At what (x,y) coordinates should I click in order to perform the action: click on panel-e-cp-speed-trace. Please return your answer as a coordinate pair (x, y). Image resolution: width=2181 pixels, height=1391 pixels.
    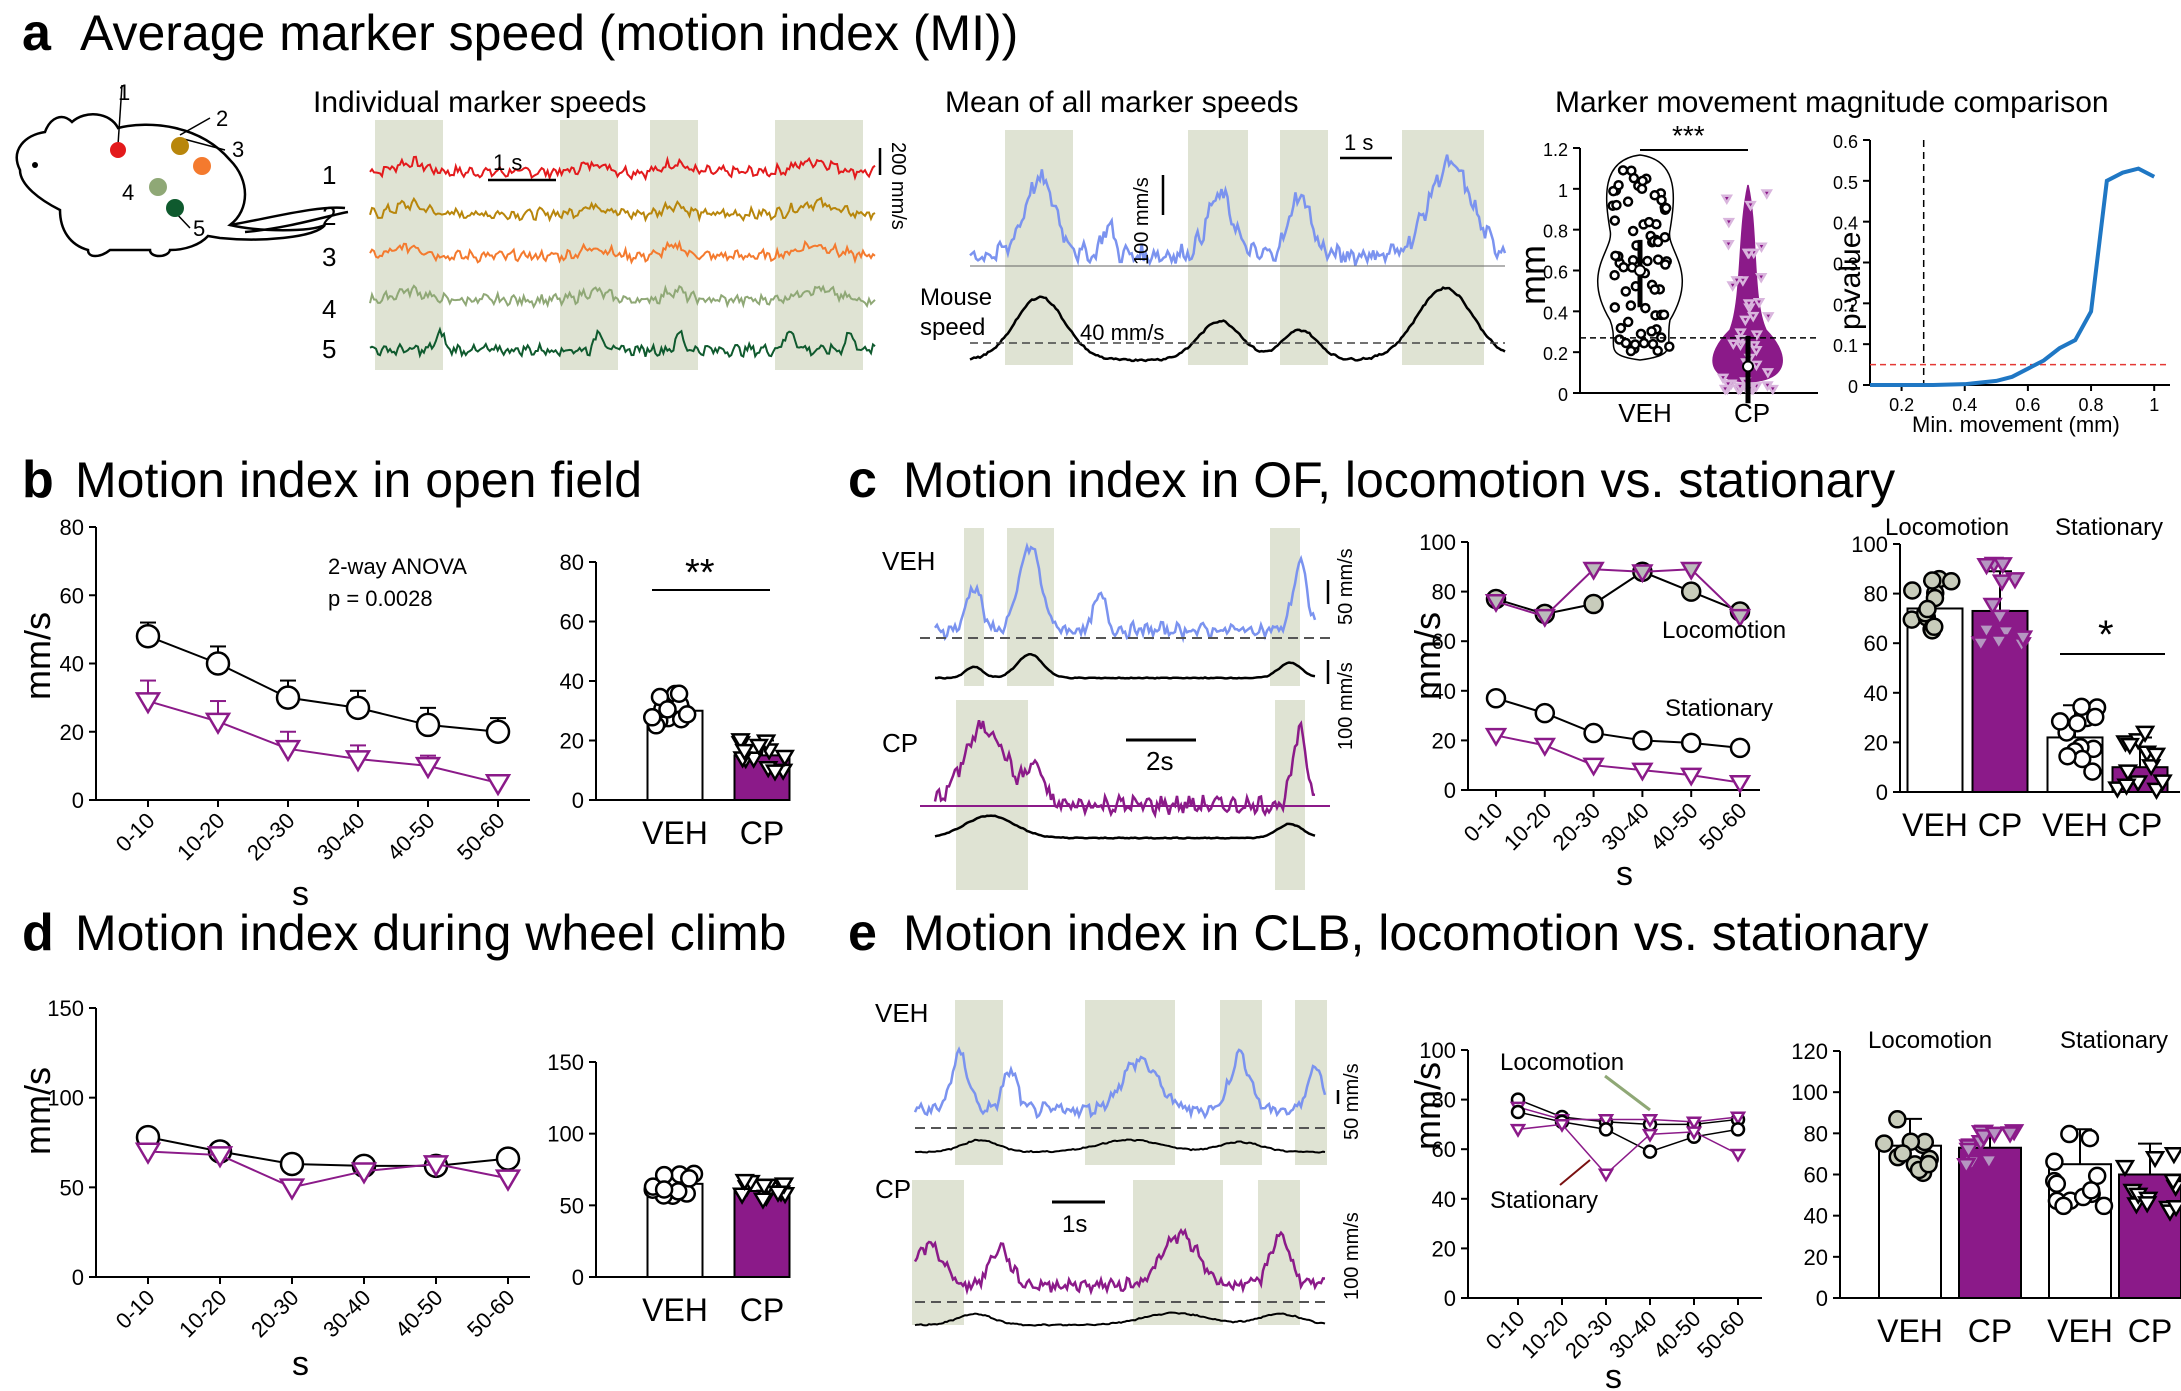
    Looking at the image, I should click on (1120, 1319).